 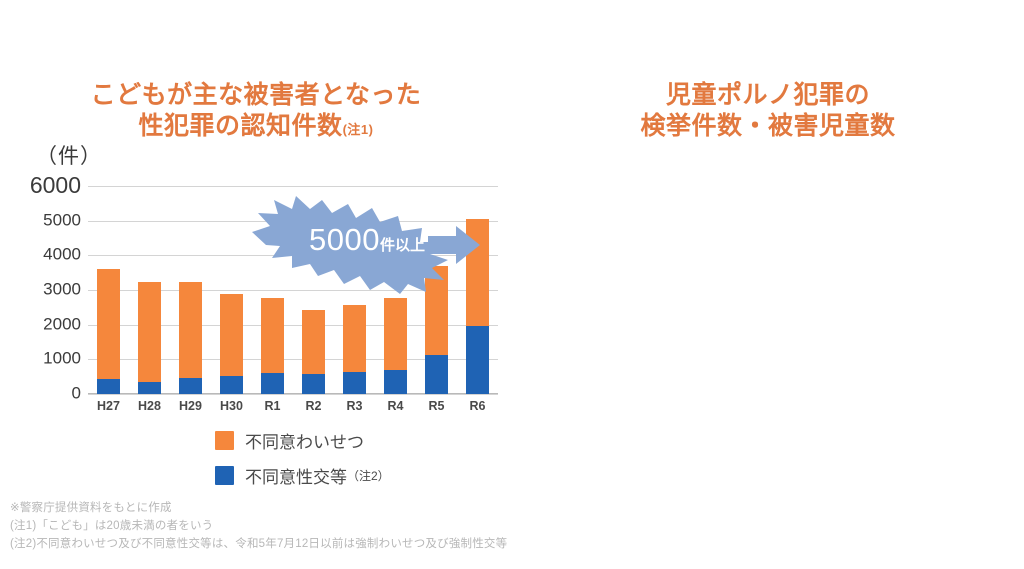 I want to click on y-axis-tick-label: 4000, so click(x=62, y=254).